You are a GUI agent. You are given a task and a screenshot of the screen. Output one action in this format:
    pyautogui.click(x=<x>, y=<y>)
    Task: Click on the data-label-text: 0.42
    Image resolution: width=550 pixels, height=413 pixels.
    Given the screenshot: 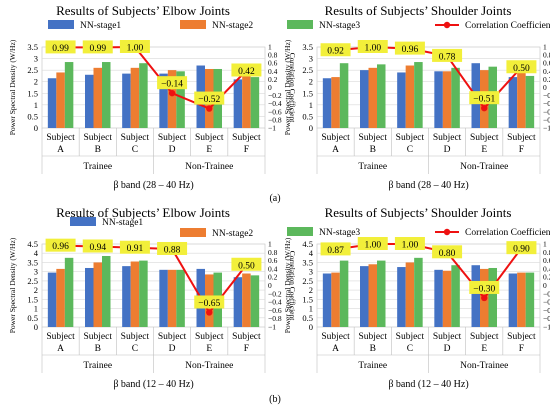 What is the action you would take?
    pyautogui.click(x=246, y=72)
    